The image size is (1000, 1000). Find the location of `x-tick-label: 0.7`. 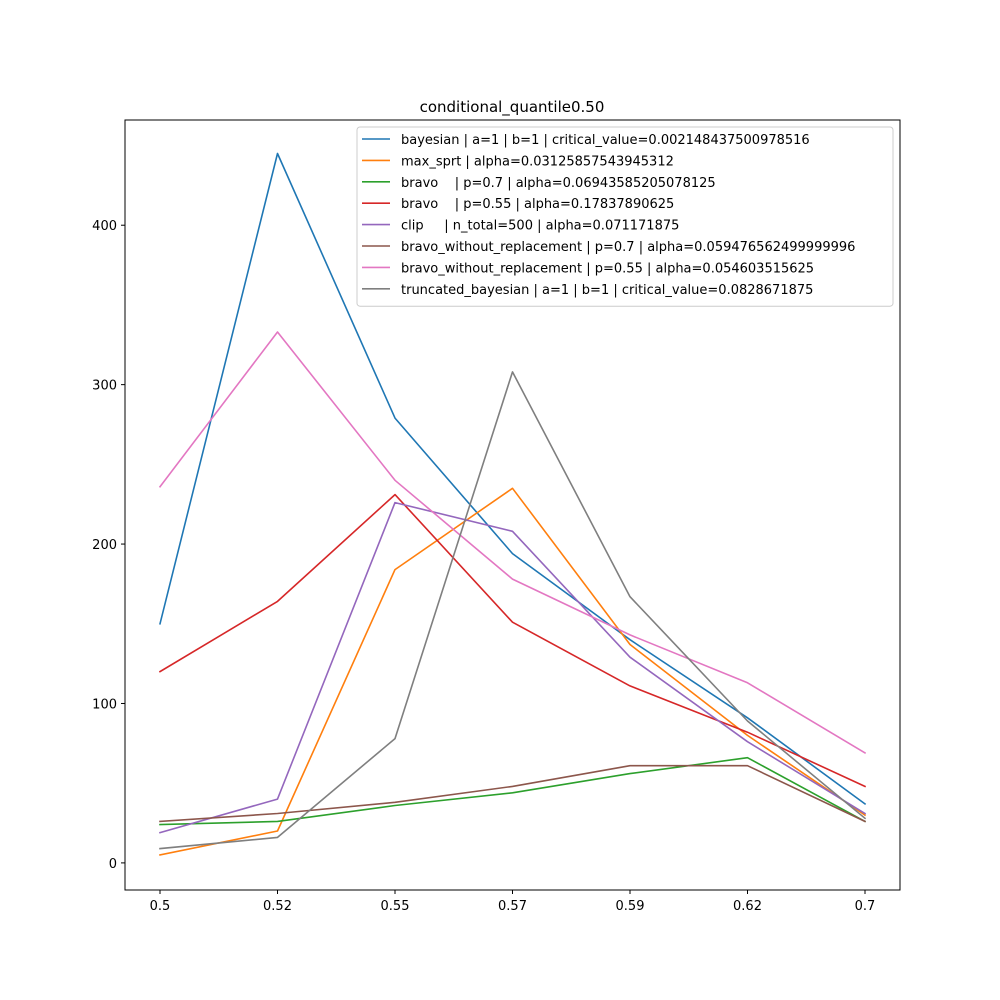

x-tick-label: 0.7 is located at coordinates (865, 906).